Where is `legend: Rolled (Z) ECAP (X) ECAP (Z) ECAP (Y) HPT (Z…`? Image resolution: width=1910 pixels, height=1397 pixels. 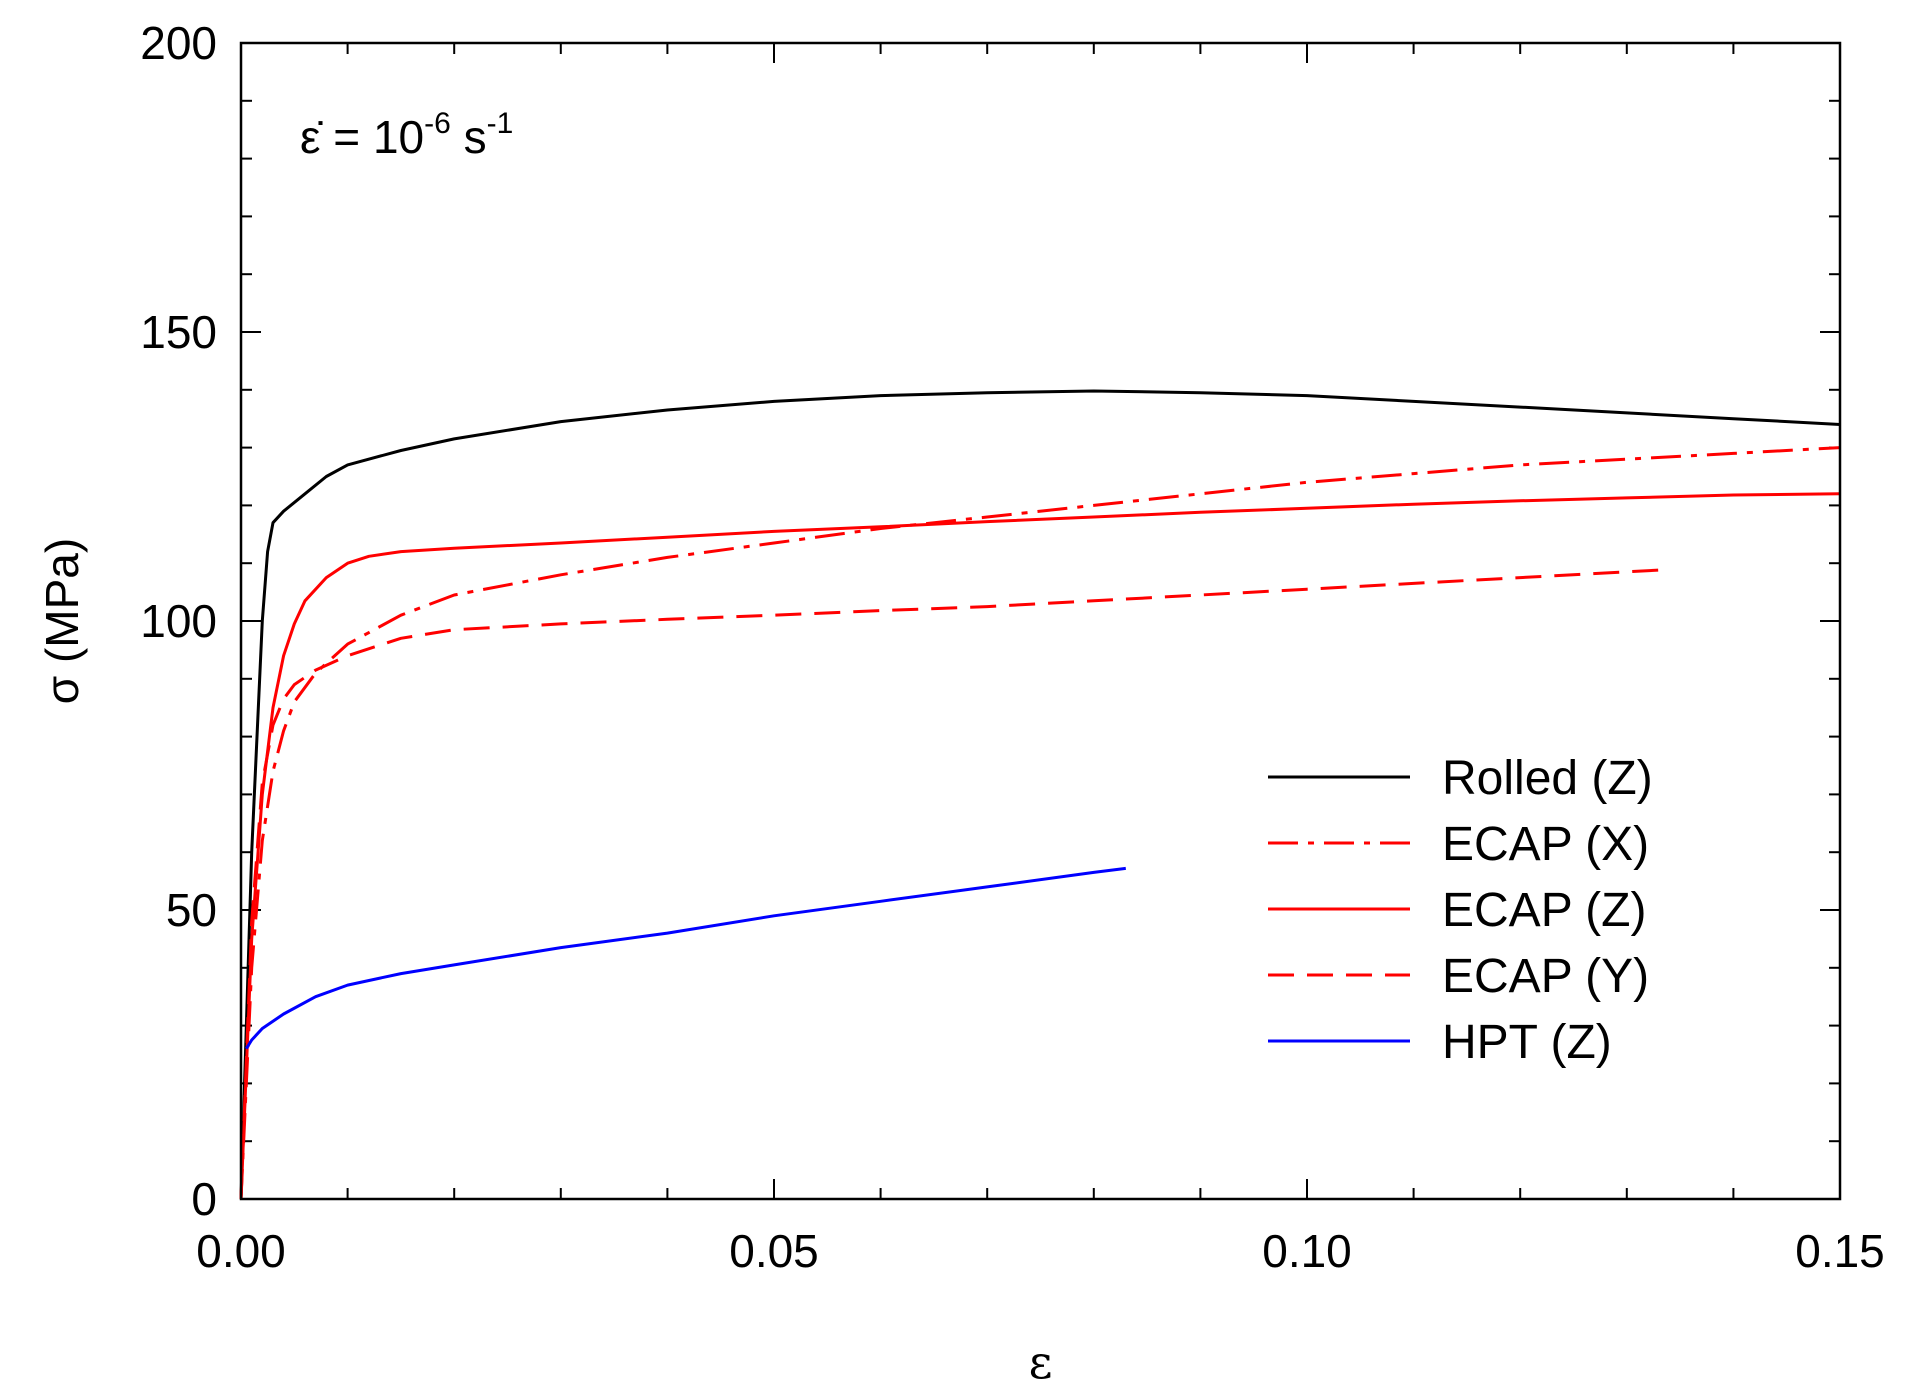
legend: Rolled (Z) ECAP (X) ECAP (Z) ECAP (Y) HPT (Z… is located at coordinates (1460, 910).